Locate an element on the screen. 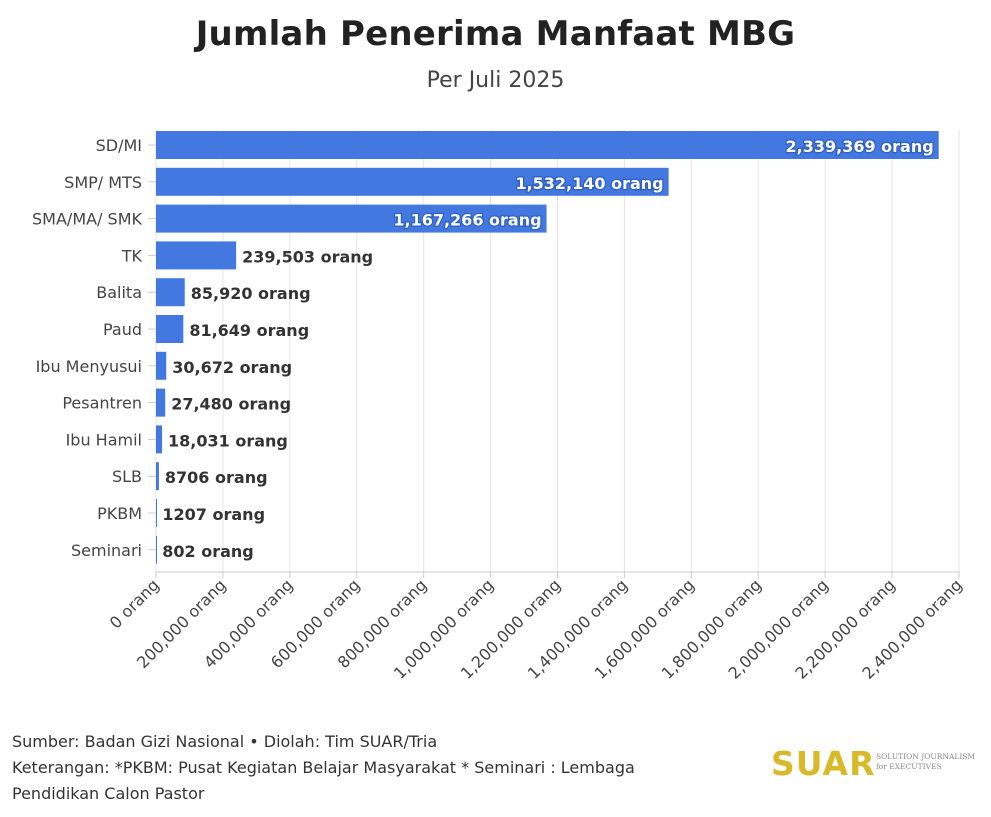  category-label: SMP/ MTS is located at coordinates (103, 182).